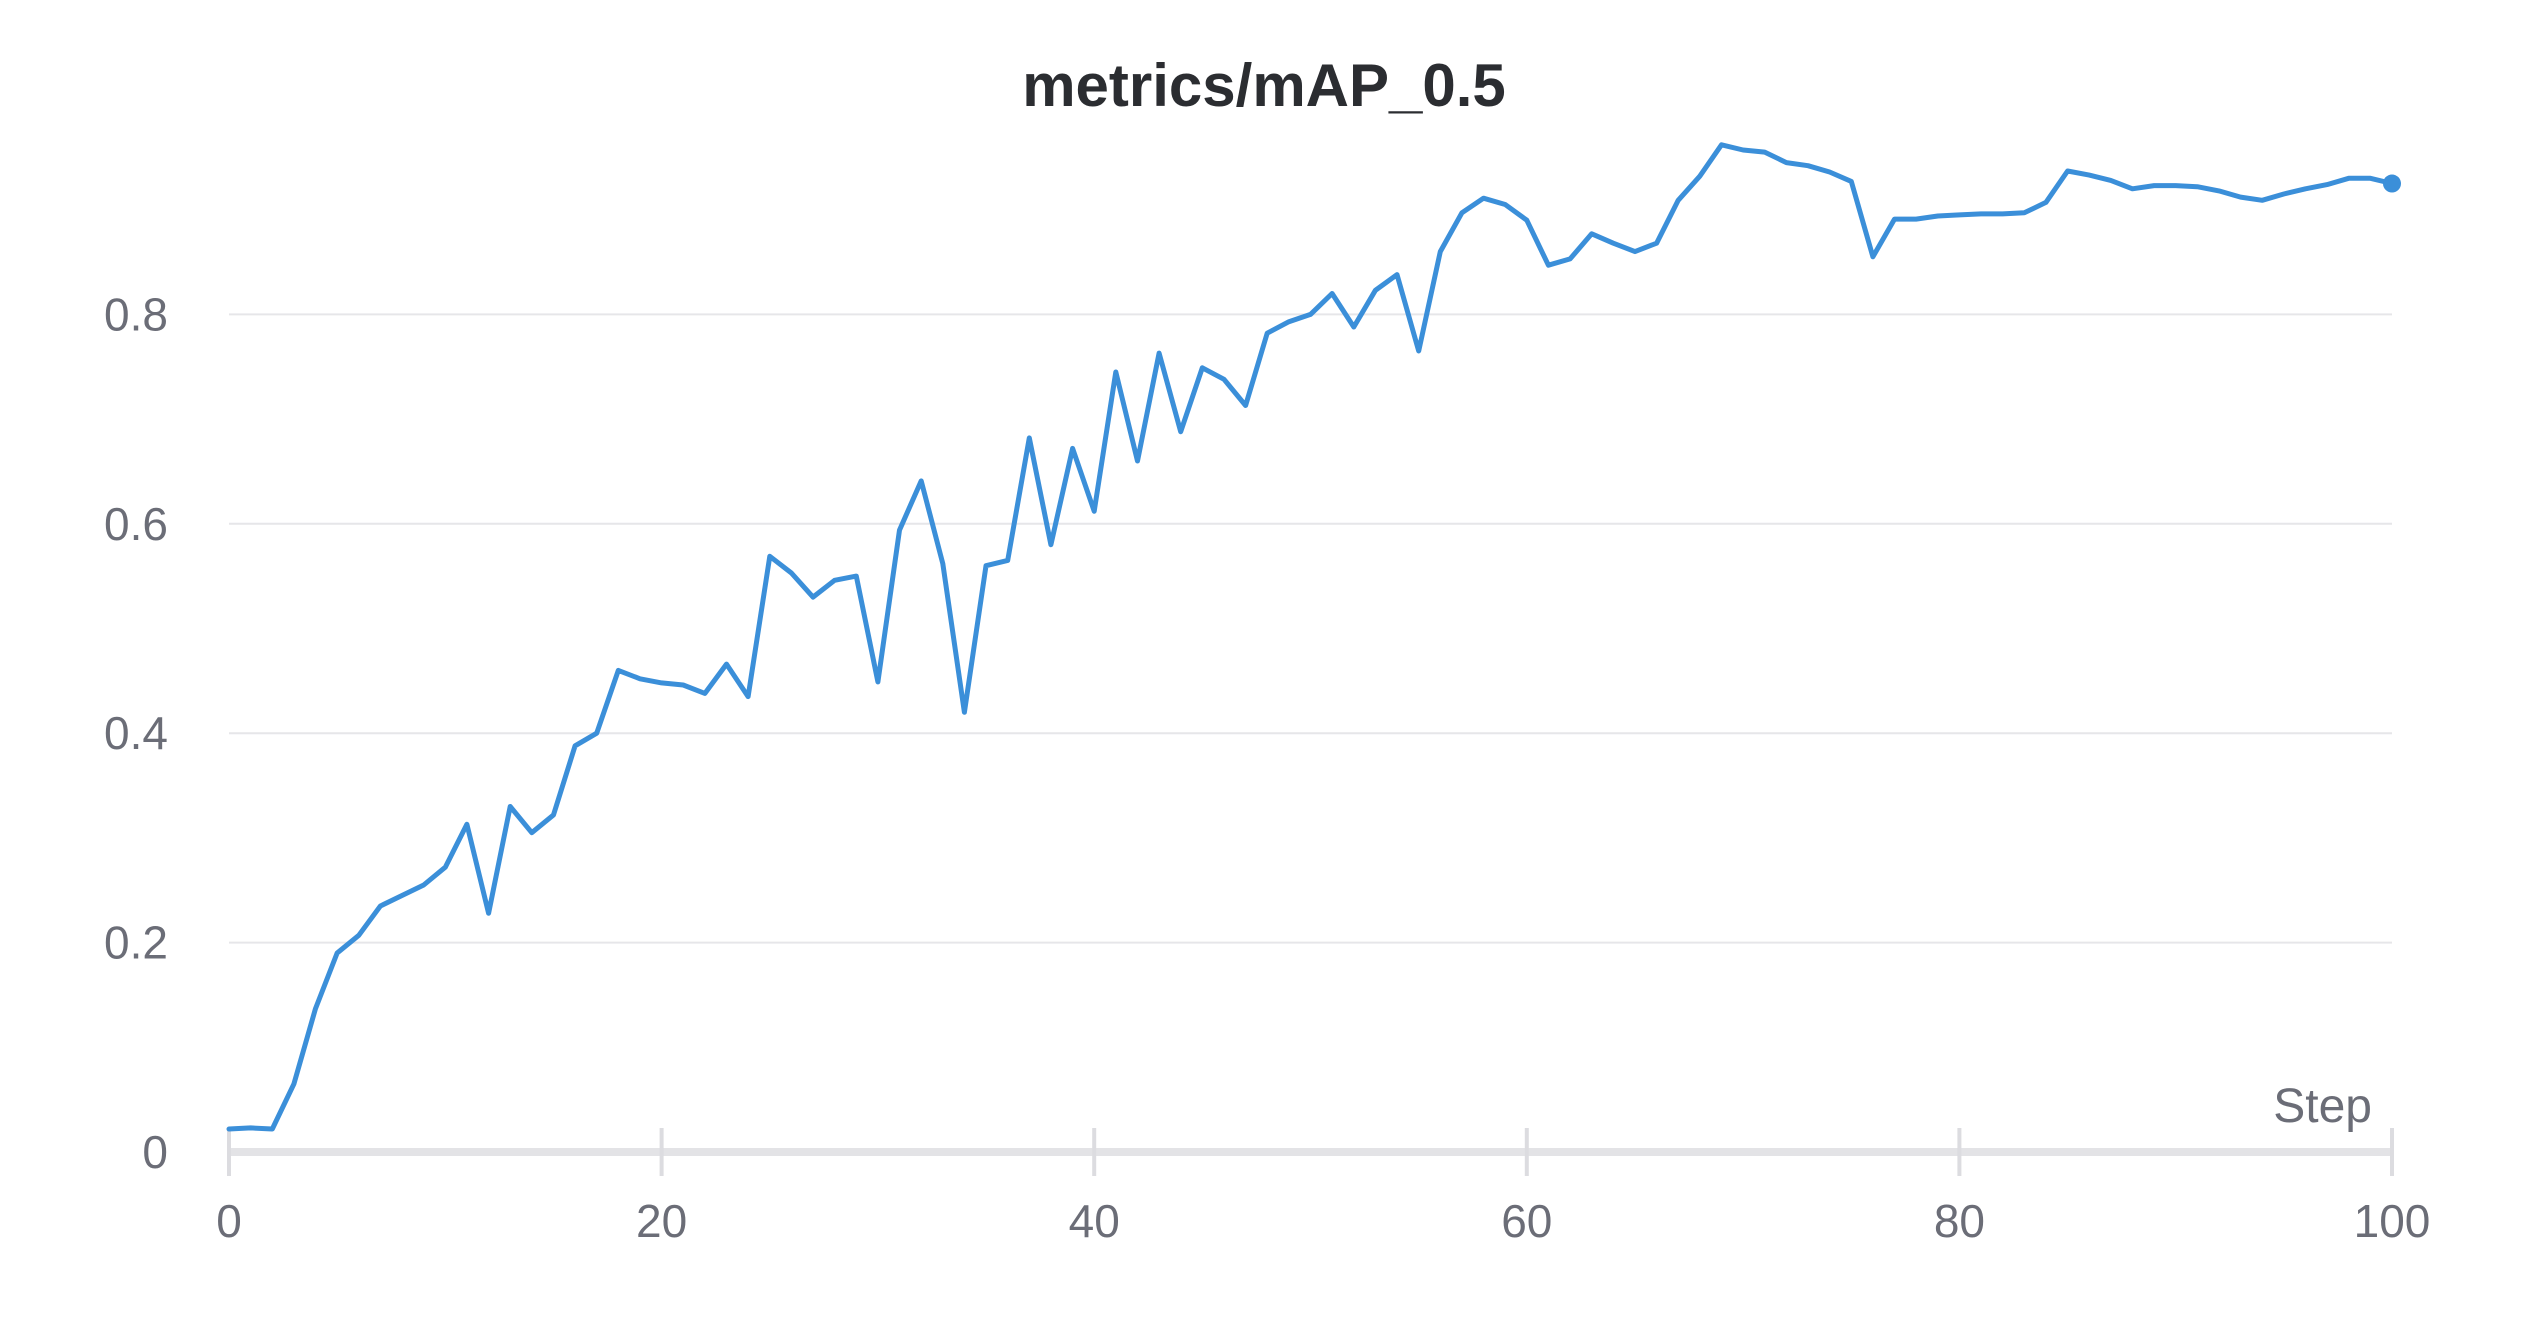 Image resolution: width=2528 pixels, height=1328 pixels. I want to click on chart-title: metrics/mAP_0.5, so click(1264, 85).